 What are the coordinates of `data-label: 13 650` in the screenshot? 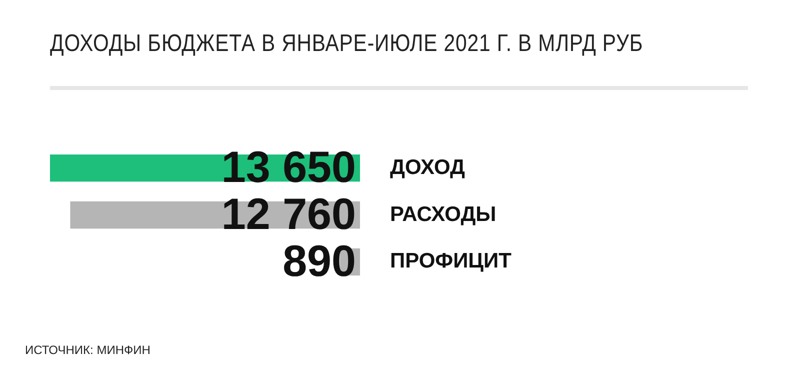 It's located at (288, 167).